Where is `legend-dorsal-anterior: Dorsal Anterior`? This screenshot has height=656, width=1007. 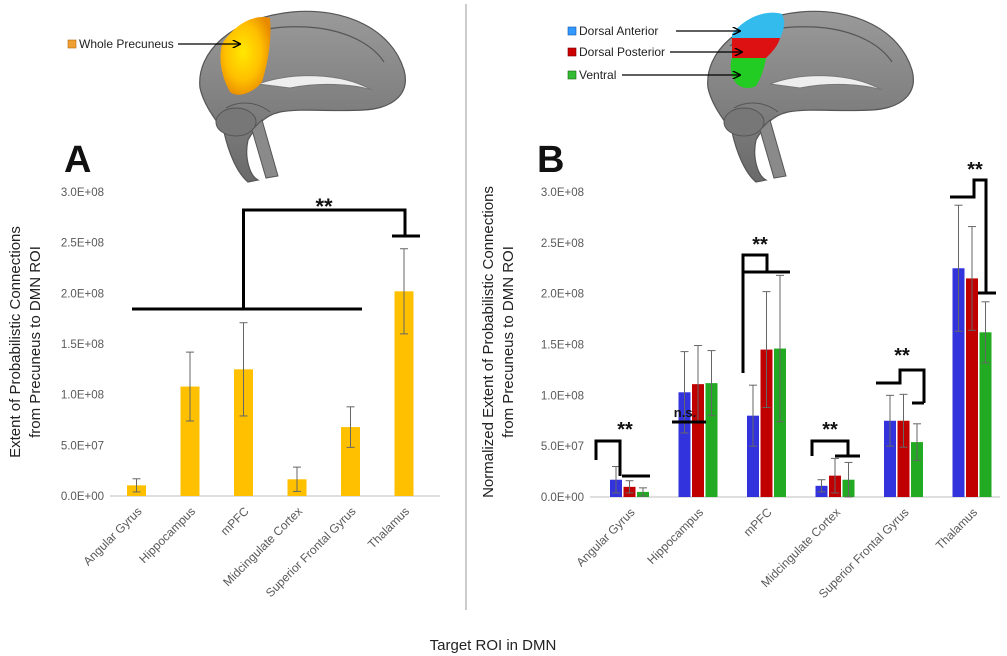 legend-dorsal-anterior: Dorsal Anterior is located at coordinates (612, 31).